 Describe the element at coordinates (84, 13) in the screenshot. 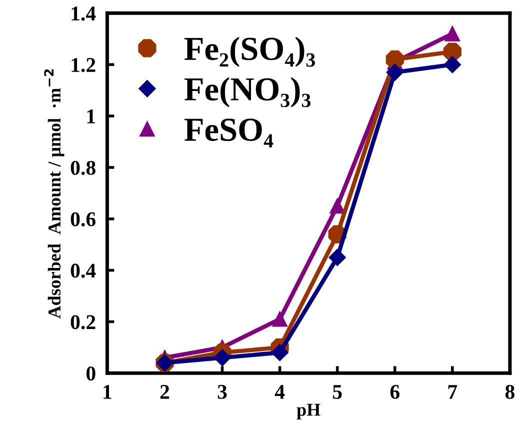

I see `y-tick-label: 1.4` at that location.